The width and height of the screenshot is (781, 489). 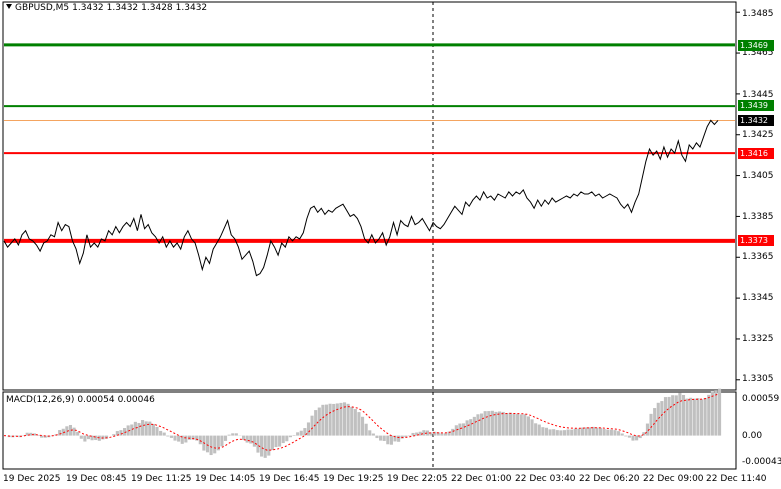 What do you see at coordinates (96, 400) in the screenshot?
I see `macd-main-value: 0.00054` at bounding box center [96, 400].